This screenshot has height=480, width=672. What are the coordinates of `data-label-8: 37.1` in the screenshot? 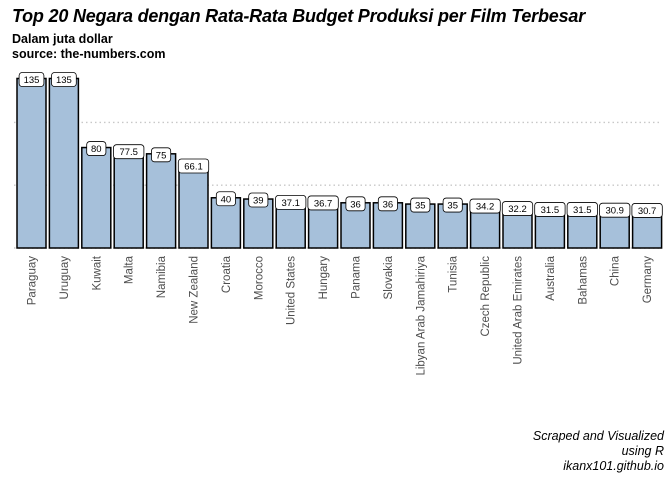 It's located at (290, 203).